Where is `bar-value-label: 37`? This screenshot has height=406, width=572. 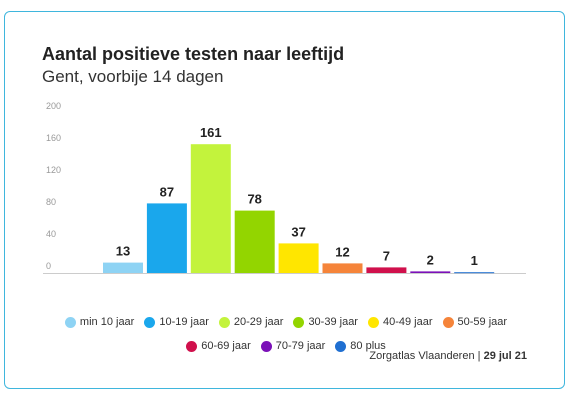 bar-value-label: 37 is located at coordinates (298, 231).